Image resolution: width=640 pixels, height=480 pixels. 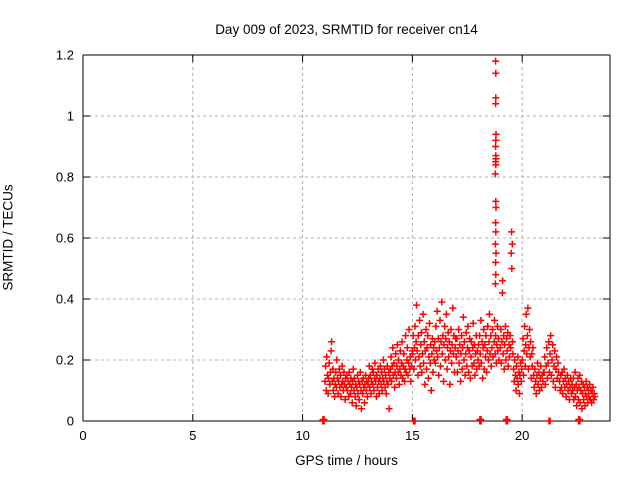 What do you see at coordinates (70, 421) in the screenshot?
I see `y-tick-label: 0` at bounding box center [70, 421].